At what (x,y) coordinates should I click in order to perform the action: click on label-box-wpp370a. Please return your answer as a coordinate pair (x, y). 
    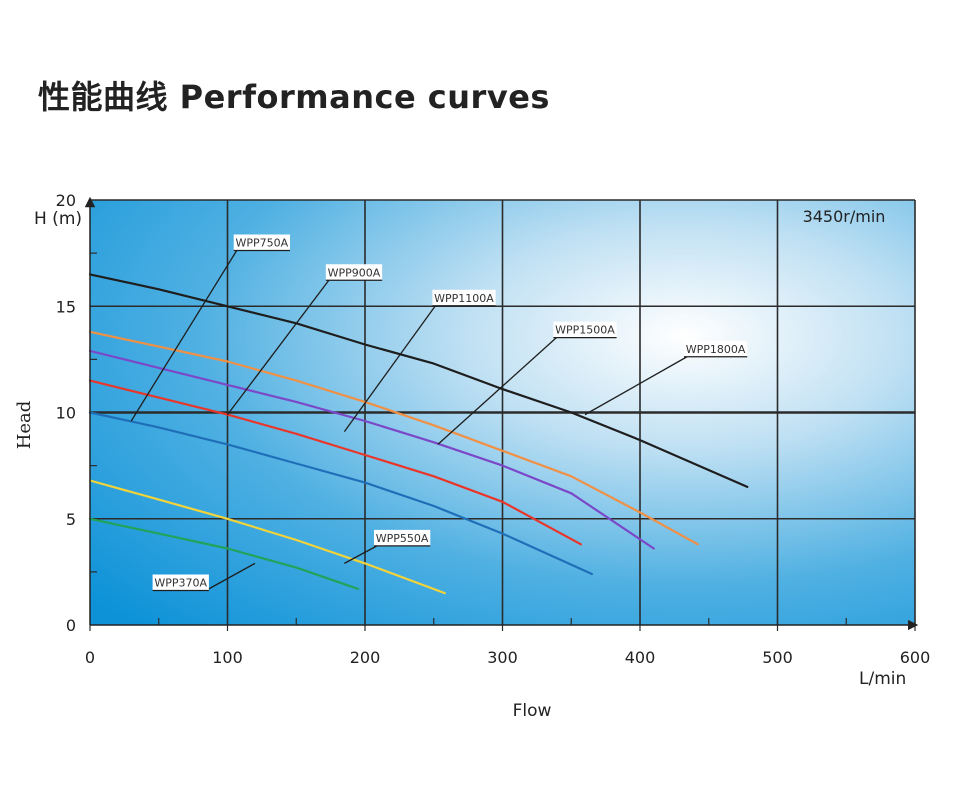
    Looking at the image, I should click on (180, 582).